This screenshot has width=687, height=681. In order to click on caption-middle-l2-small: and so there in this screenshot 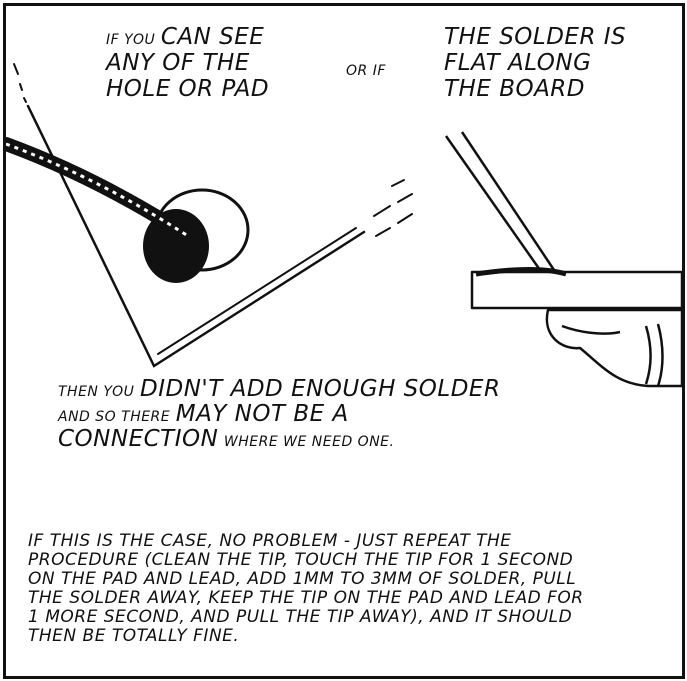, I will do `click(114, 417)`.